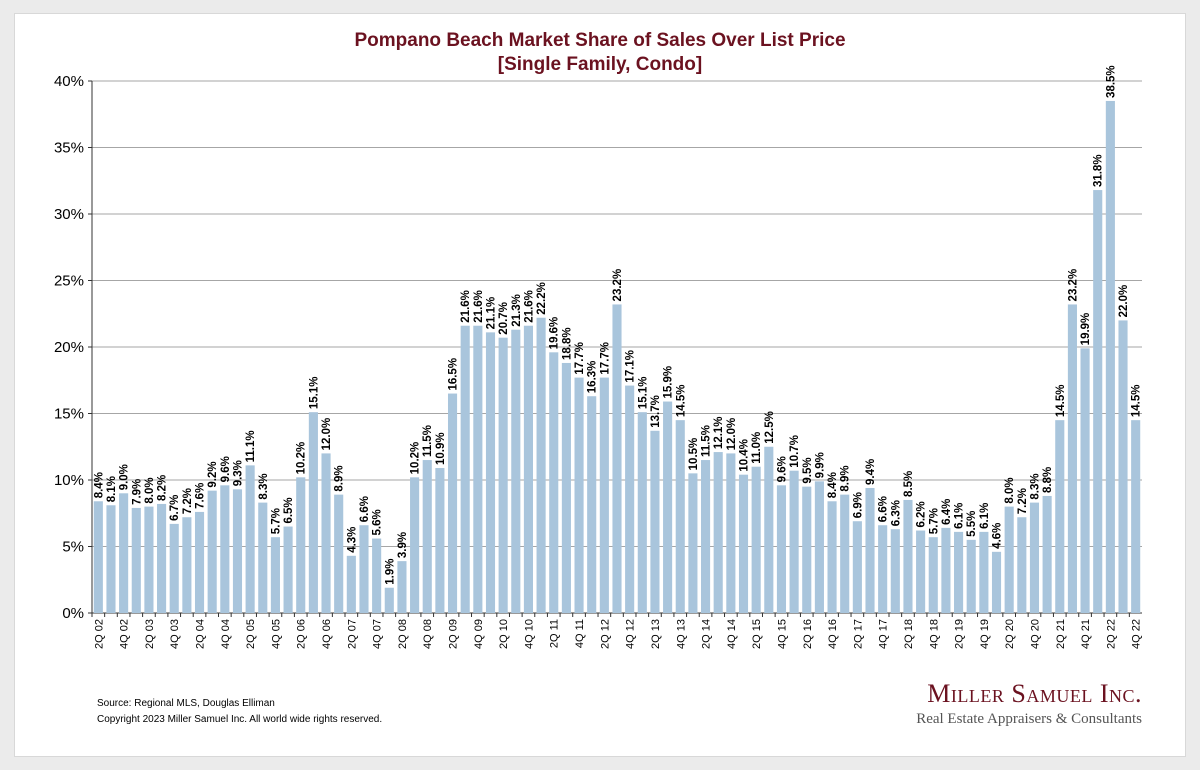 The height and width of the screenshot is (770, 1200). I want to click on data-label: 6.2%, so click(922, 514).